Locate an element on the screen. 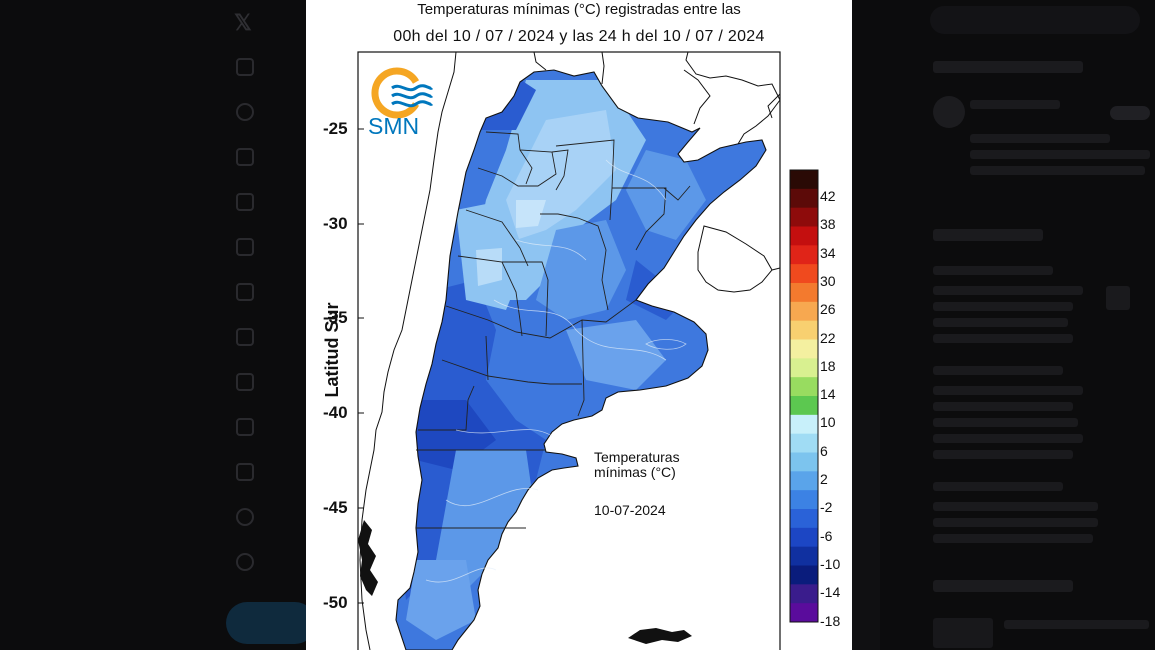  colorbar-label: -14 is located at coordinates (830, 592).